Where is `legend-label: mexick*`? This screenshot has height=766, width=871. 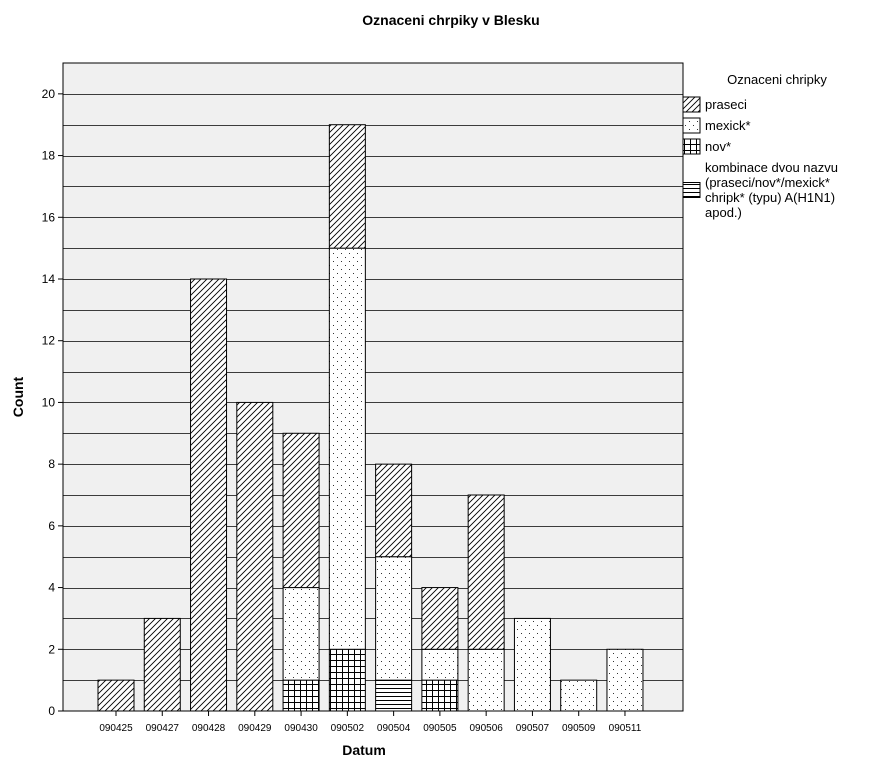
legend-label: mexick* is located at coordinates (728, 125).